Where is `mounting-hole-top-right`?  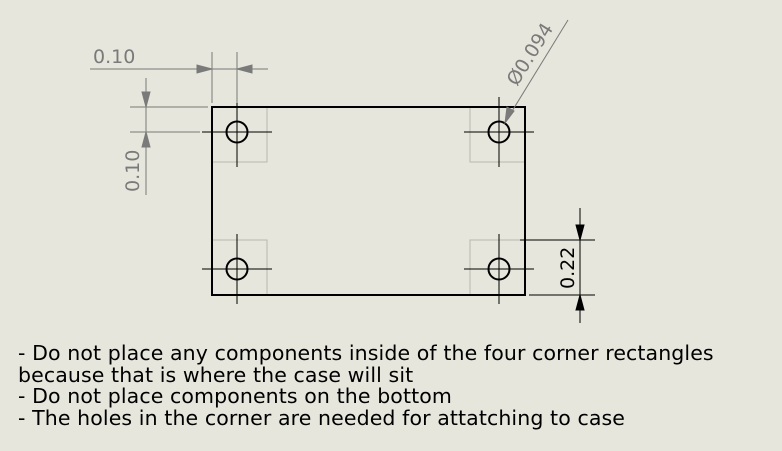
mounting-hole-top-right is located at coordinates (499, 132).